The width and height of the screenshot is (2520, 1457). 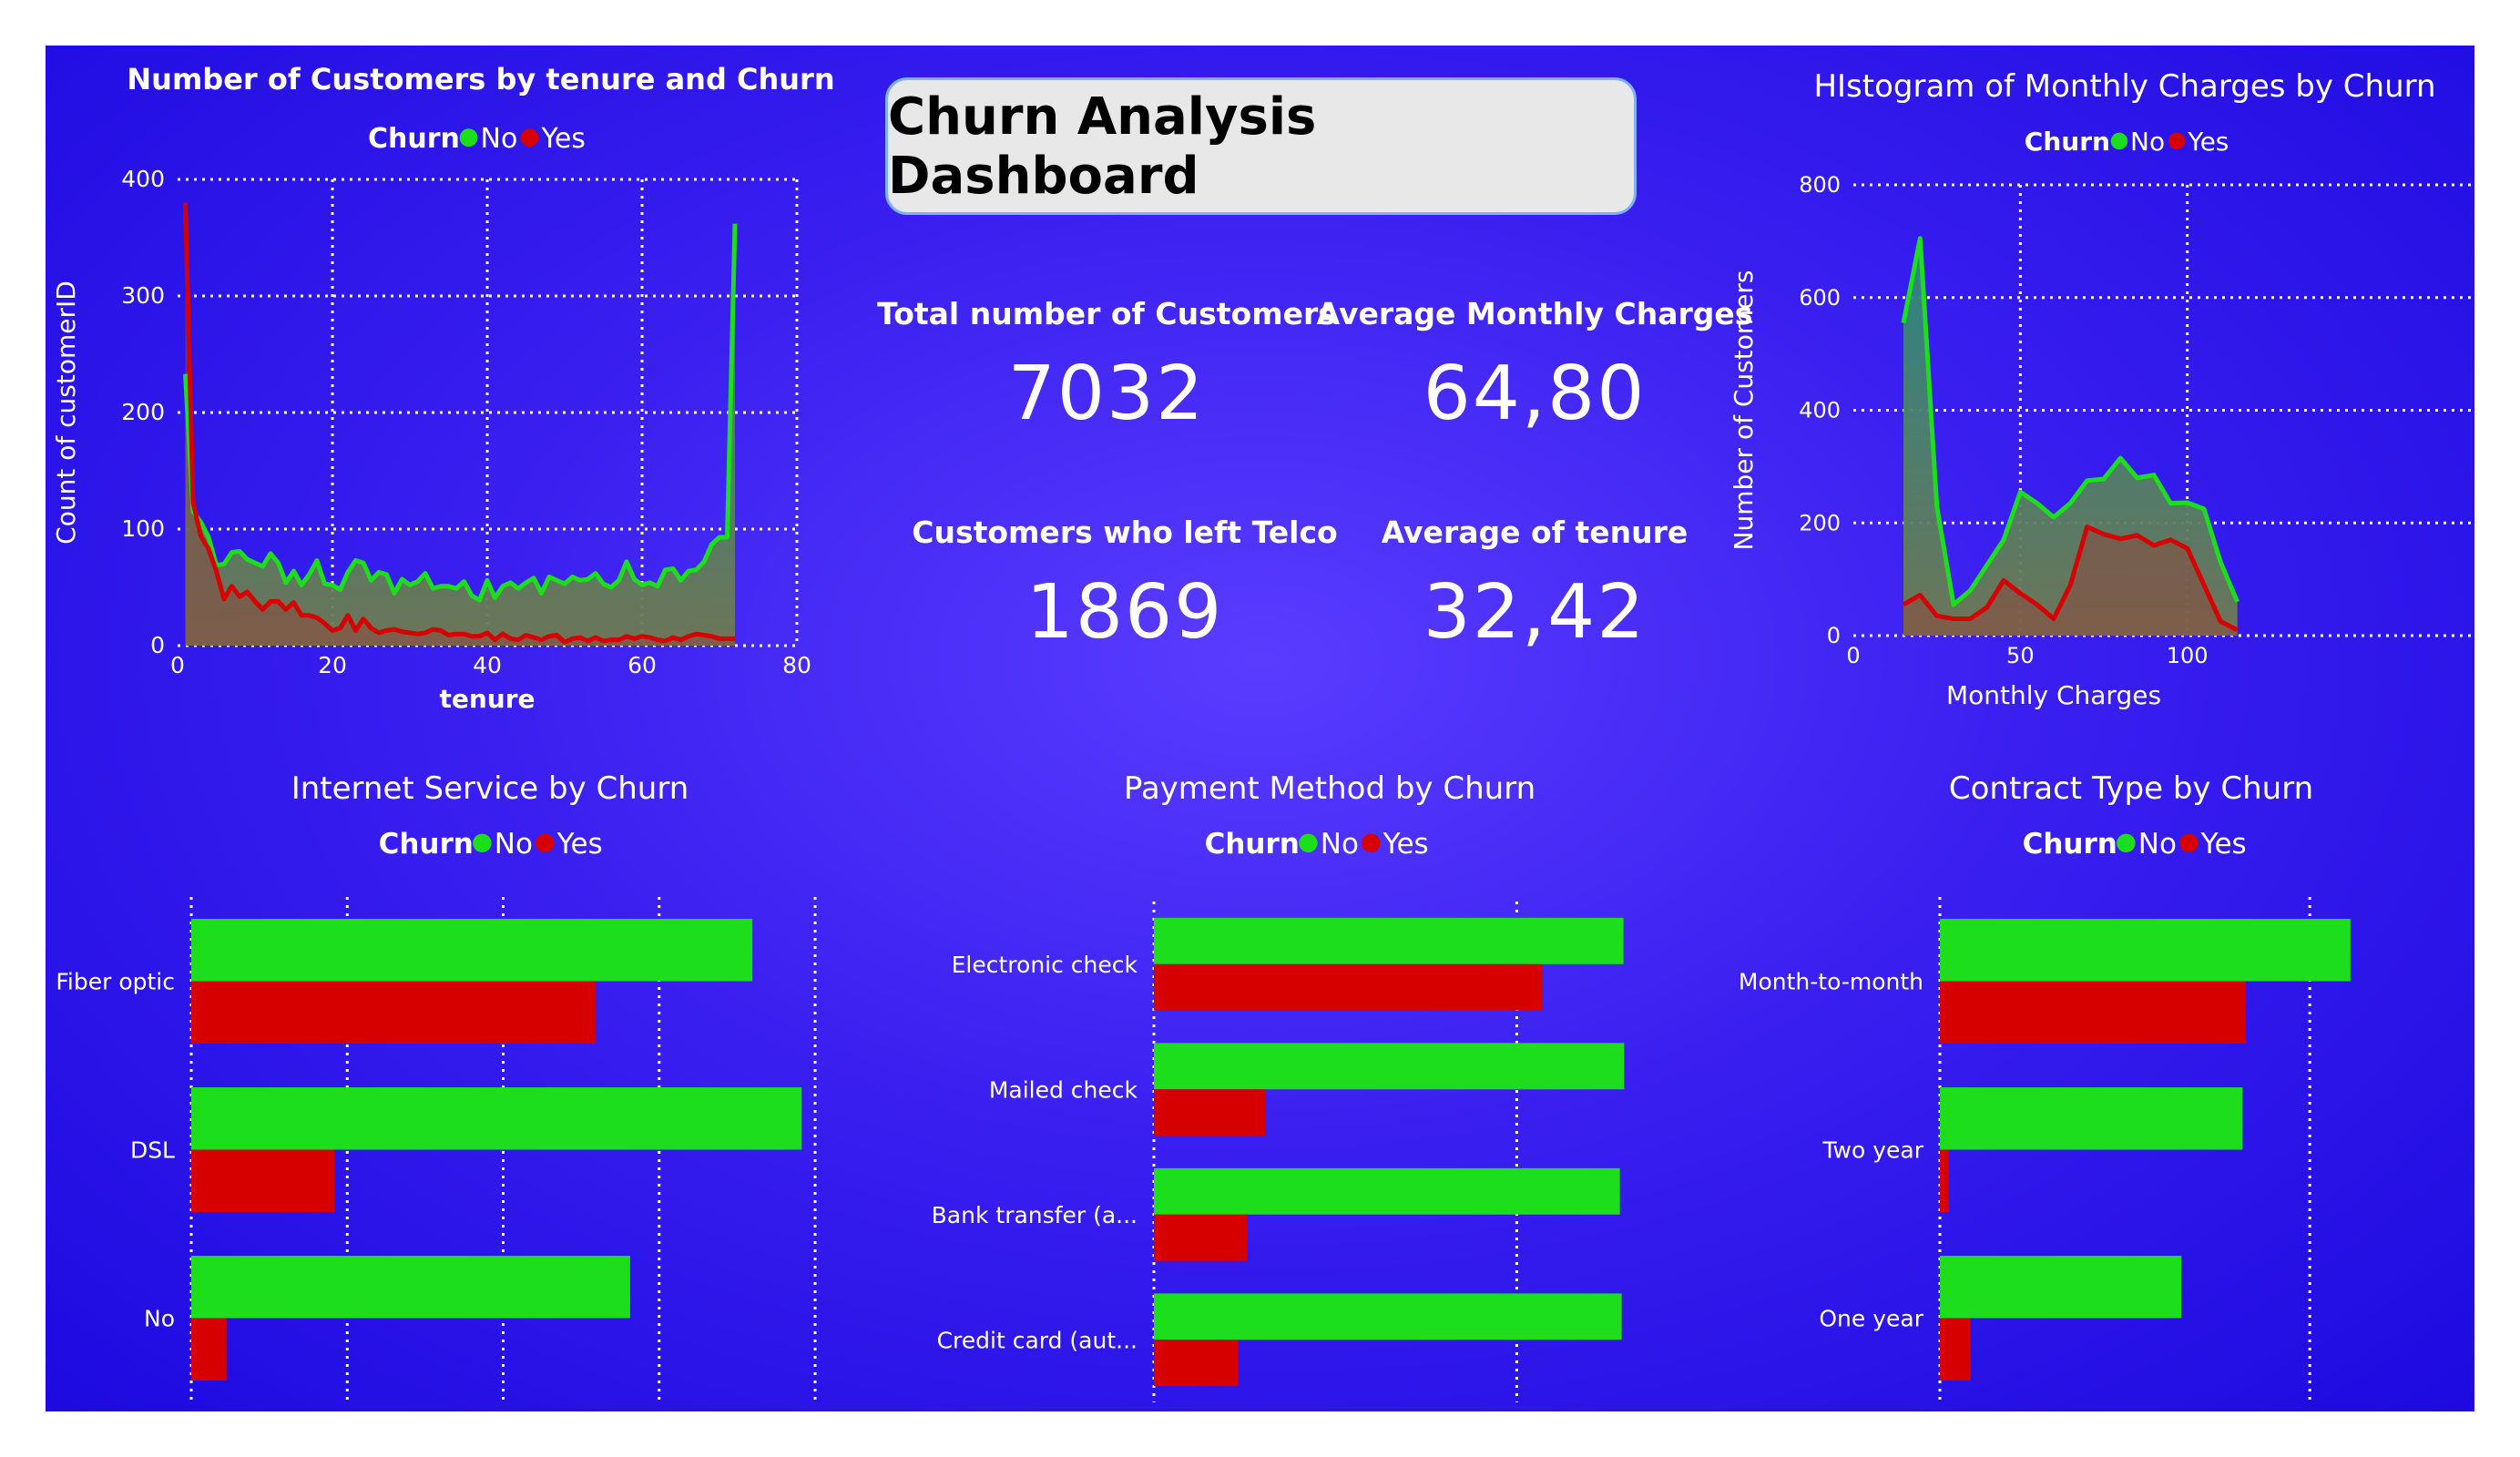 What do you see at coordinates (1107, 314) in the screenshot?
I see `kpi-total-customers-label: Total number of Customers` at bounding box center [1107, 314].